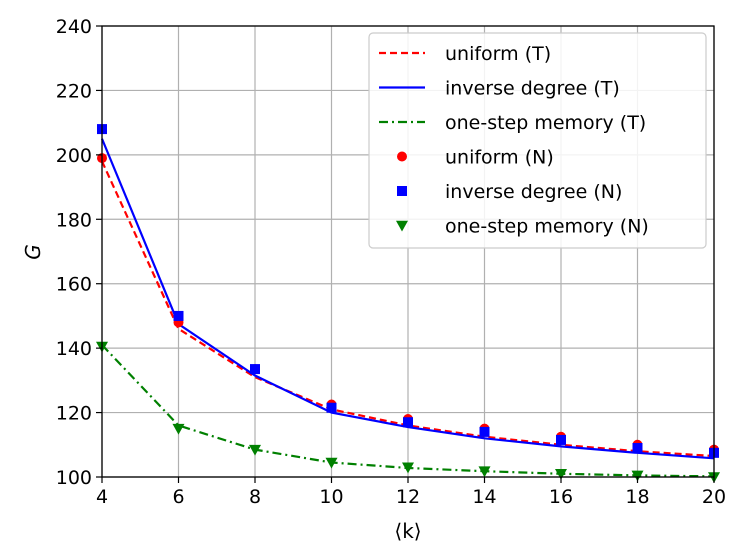 This screenshot has width=747, height=560. Describe the element at coordinates (714, 497) in the screenshot. I see `x-tick-label: 20` at that location.